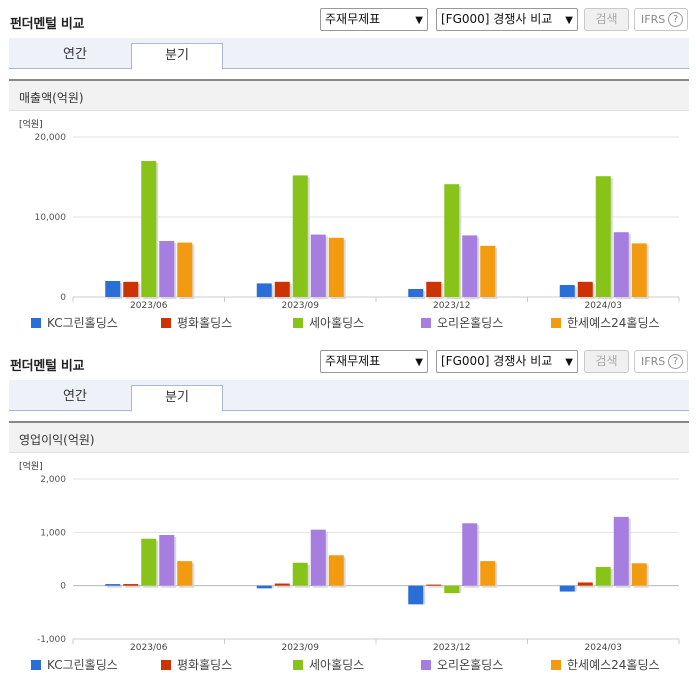 This screenshot has height=684, width=696. I want to click on section-header: 매출액(억원), so click(349, 96).